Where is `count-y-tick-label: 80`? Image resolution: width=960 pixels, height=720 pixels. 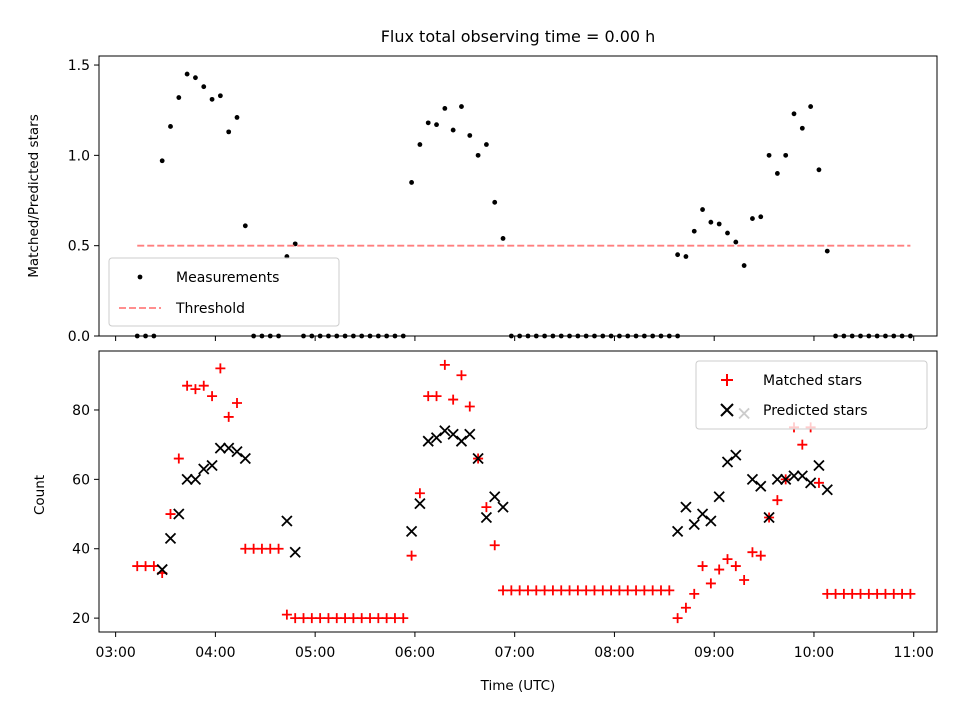
count-y-tick-label: 80 is located at coordinates (81, 411).